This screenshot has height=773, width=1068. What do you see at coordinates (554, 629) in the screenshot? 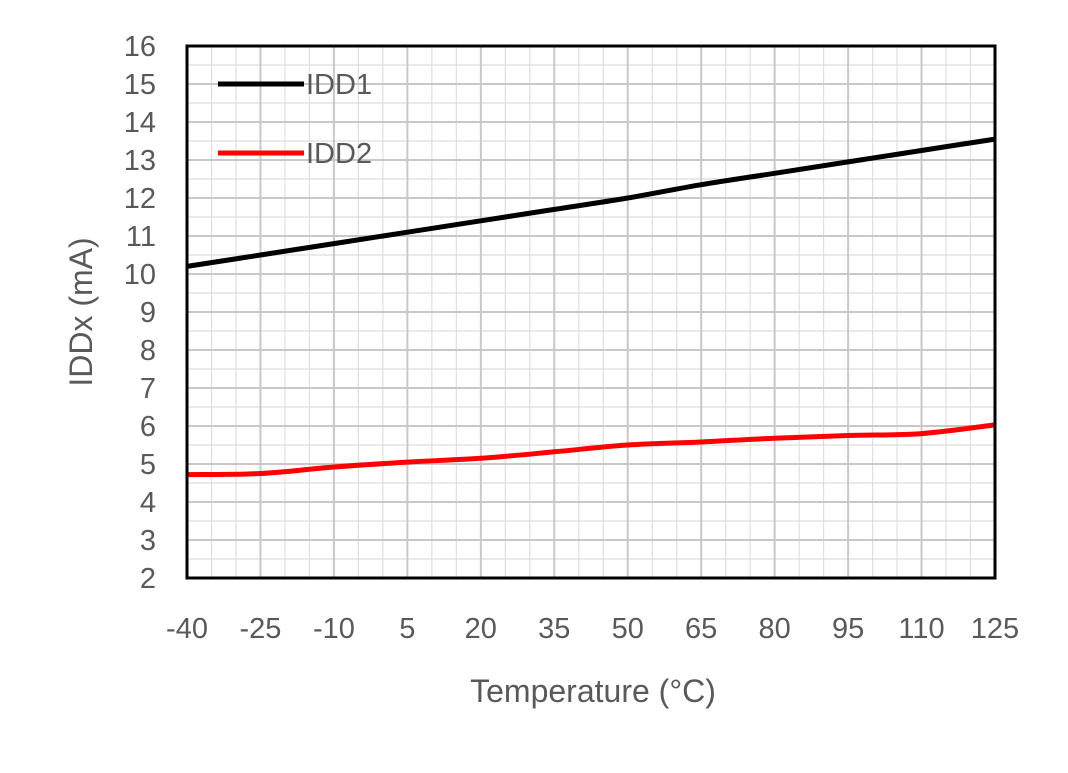
I see `x-tick-label: 35` at bounding box center [554, 629].